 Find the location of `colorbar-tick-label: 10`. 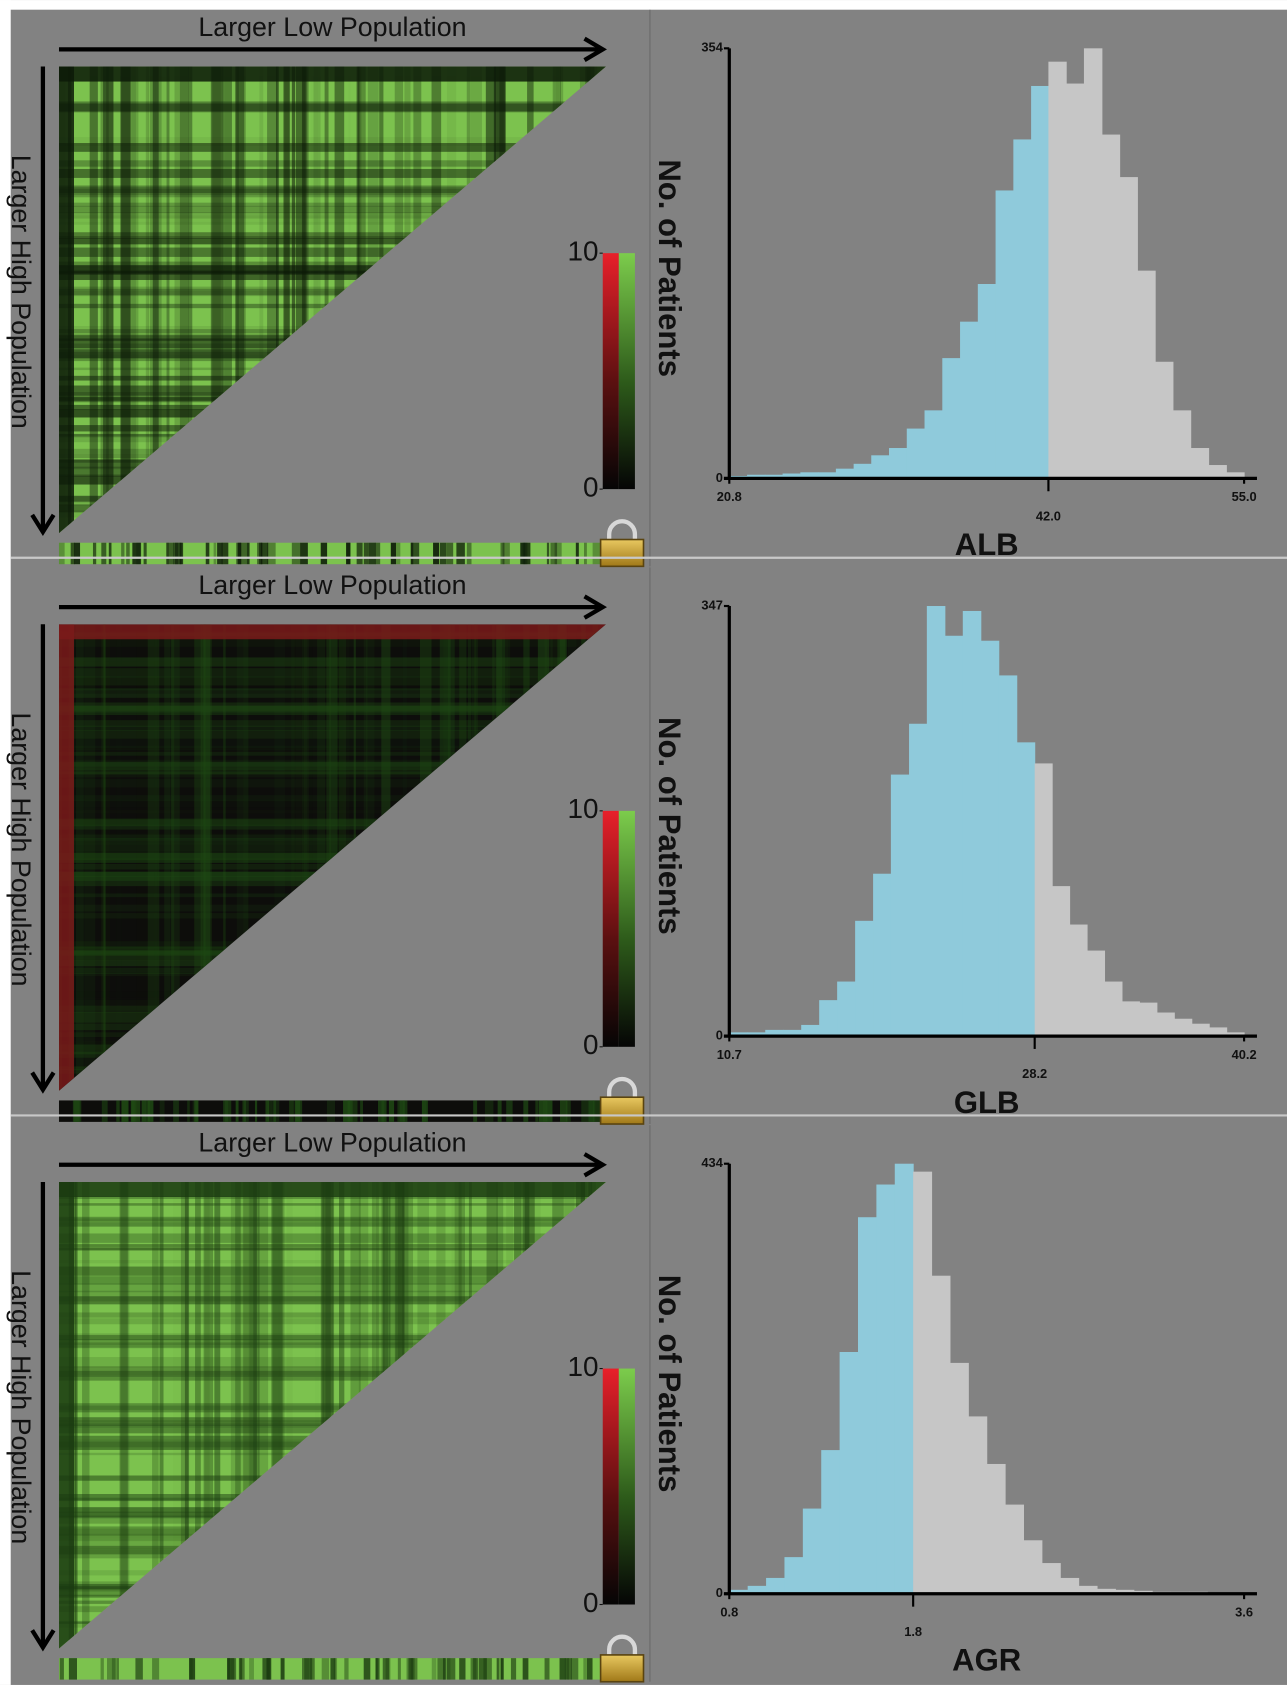

colorbar-tick-label: 10 is located at coordinates (582, 251).